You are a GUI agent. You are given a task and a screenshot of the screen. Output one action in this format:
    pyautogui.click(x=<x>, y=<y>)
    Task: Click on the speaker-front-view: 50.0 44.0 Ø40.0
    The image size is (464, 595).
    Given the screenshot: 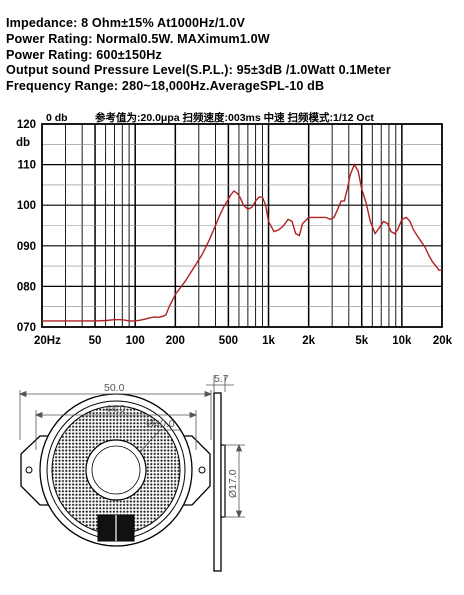 What is the action you would take?
    pyautogui.click(x=115, y=464)
    